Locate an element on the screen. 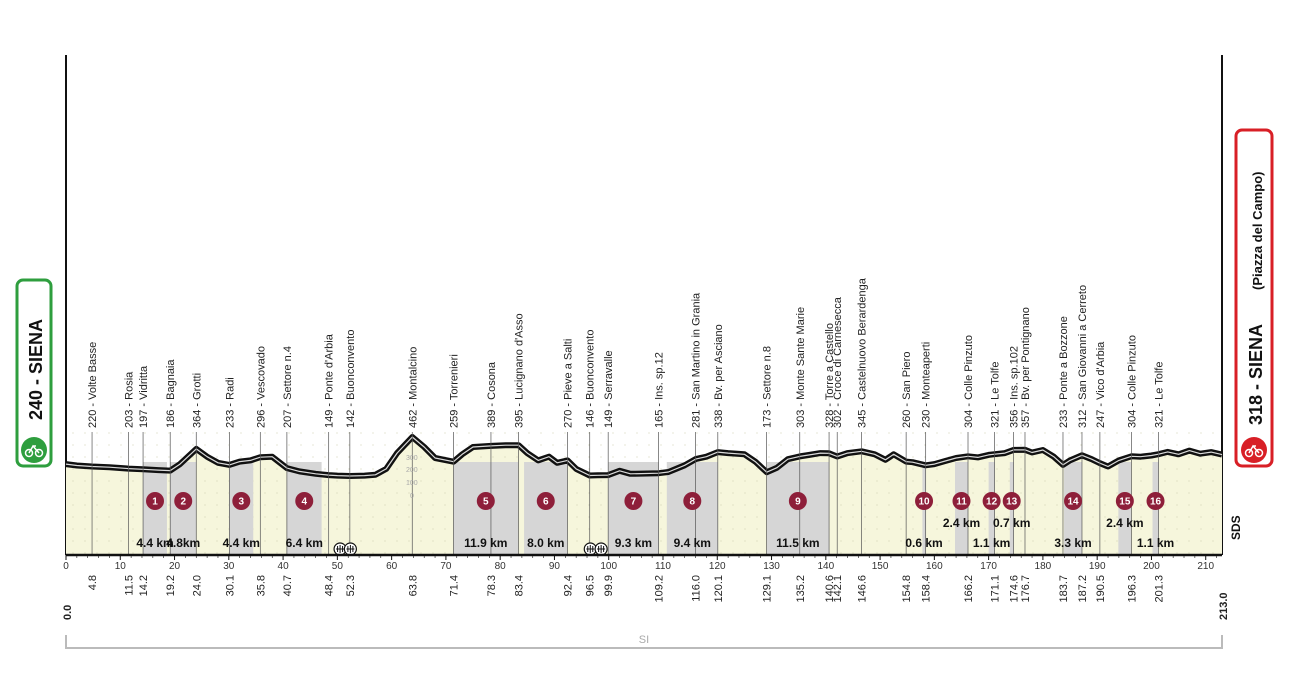 The height and width of the screenshot is (700, 1292). waypoint-km: 52.3 is located at coordinates (351, 585).